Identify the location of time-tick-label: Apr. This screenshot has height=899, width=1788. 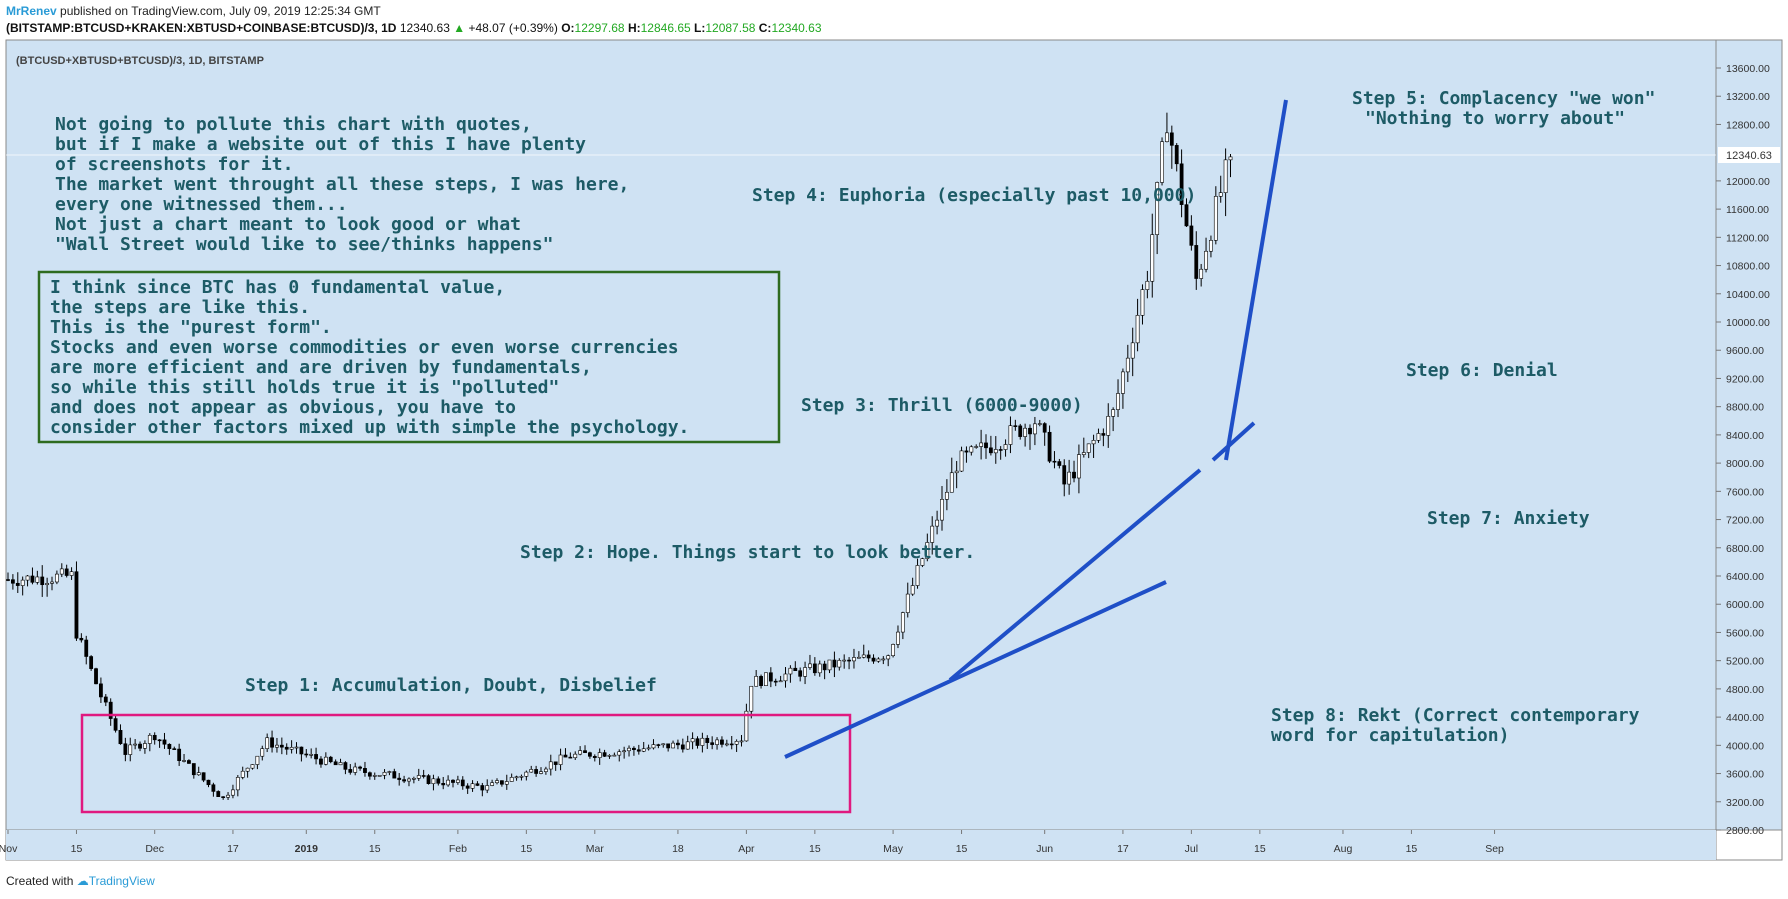
(746, 849).